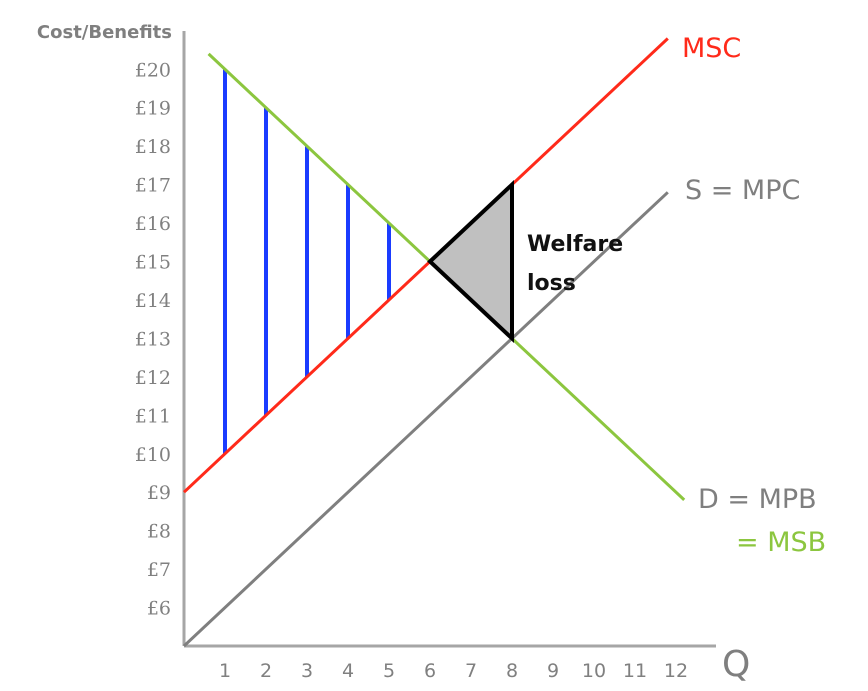 This screenshot has width=868, height=691. What do you see at coordinates (348, 671) in the screenshot?
I see `x-tick-label: 4` at bounding box center [348, 671].